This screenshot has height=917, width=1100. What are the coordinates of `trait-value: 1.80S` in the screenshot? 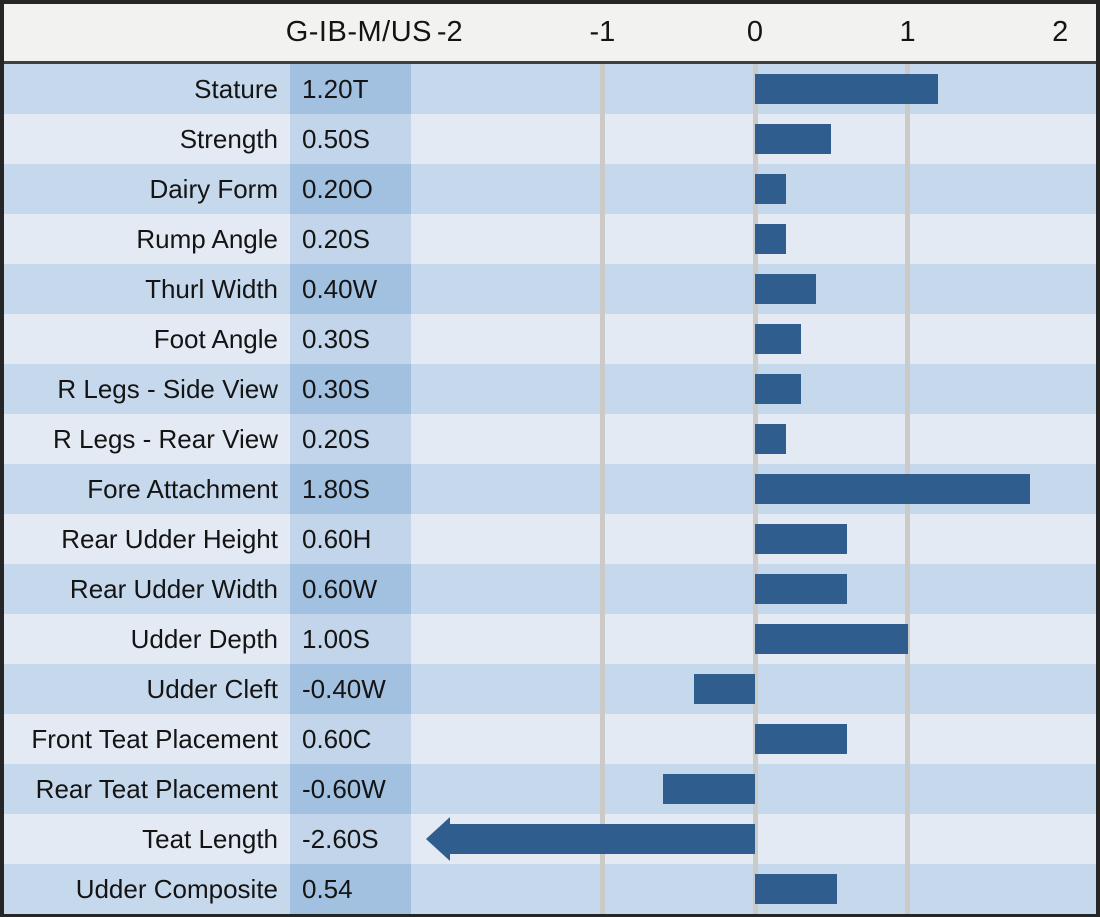 It's located at (350, 489).